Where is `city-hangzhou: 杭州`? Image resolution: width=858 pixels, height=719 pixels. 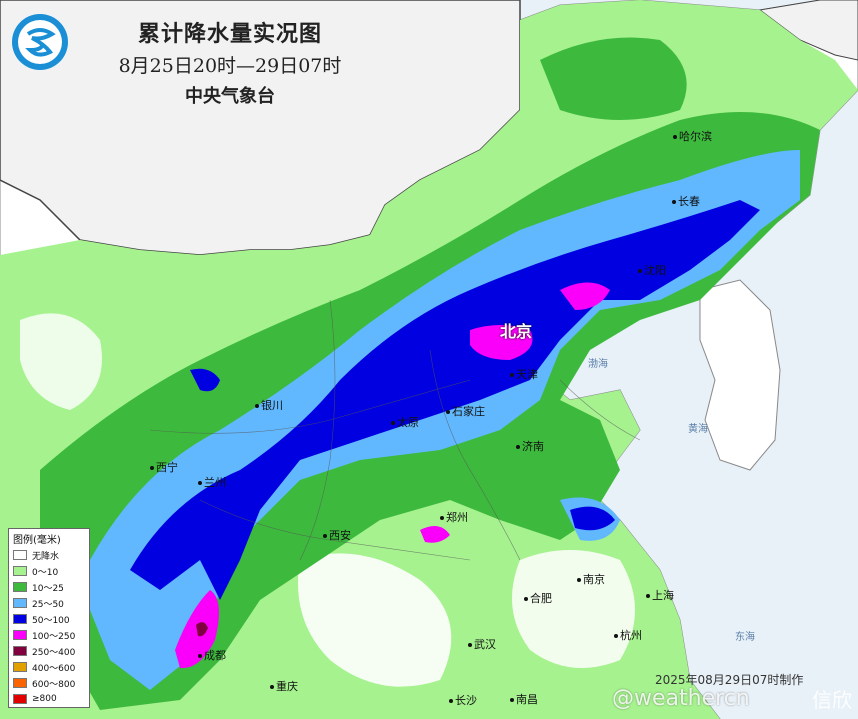
city-hangzhou: 杭州 is located at coordinates (628, 635).